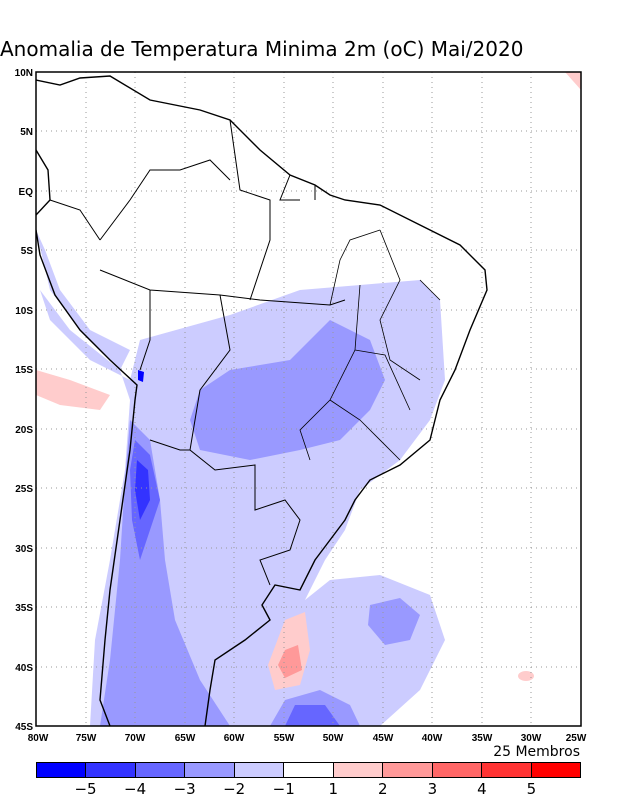 The image size is (618, 800). I want to click on colorbar-level-label: −4, so click(135, 789).